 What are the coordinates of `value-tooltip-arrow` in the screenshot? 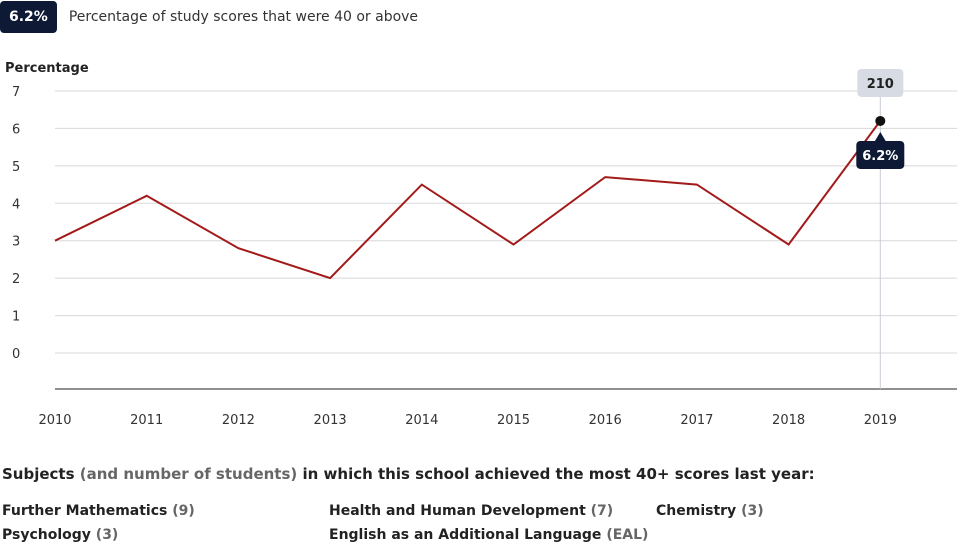 It's located at (880, 136).